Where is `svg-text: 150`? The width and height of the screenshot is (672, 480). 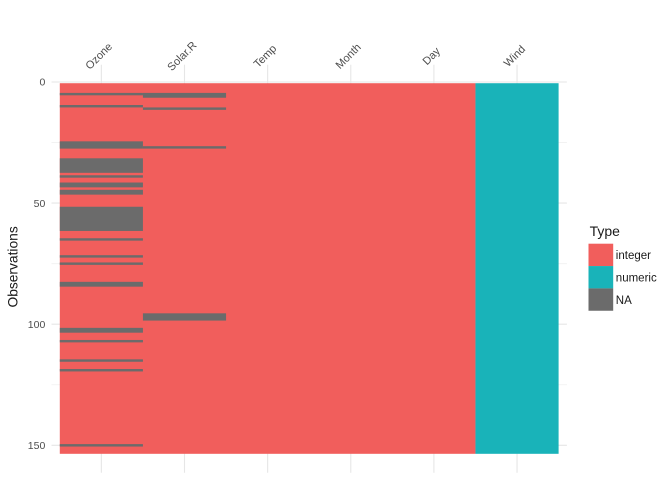
svg-text: 150 is located at coordinates (37, 446).